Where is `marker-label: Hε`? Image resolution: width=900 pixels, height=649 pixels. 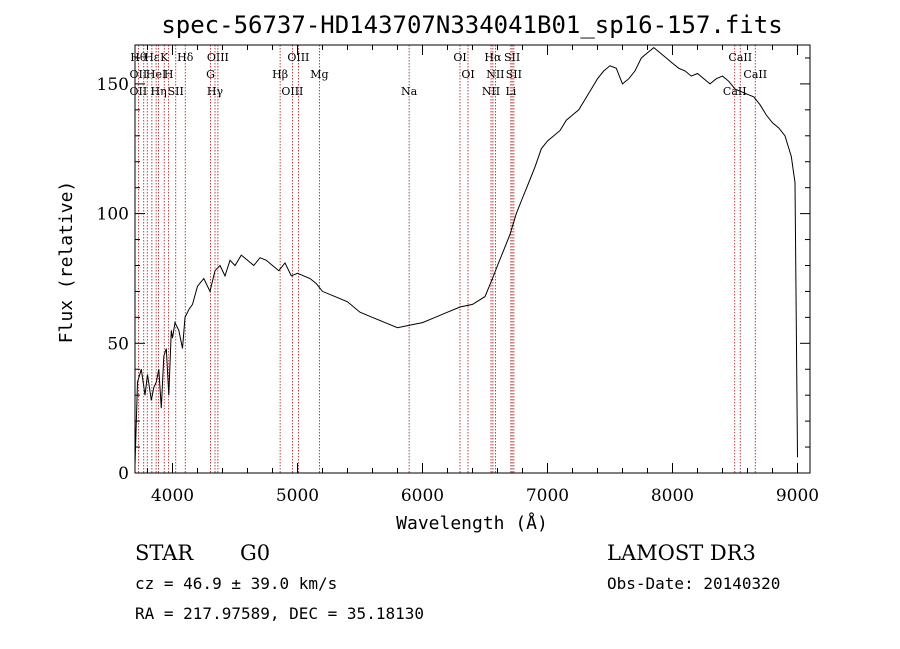
marker-label: Hε is located at coordinates (152, 57).